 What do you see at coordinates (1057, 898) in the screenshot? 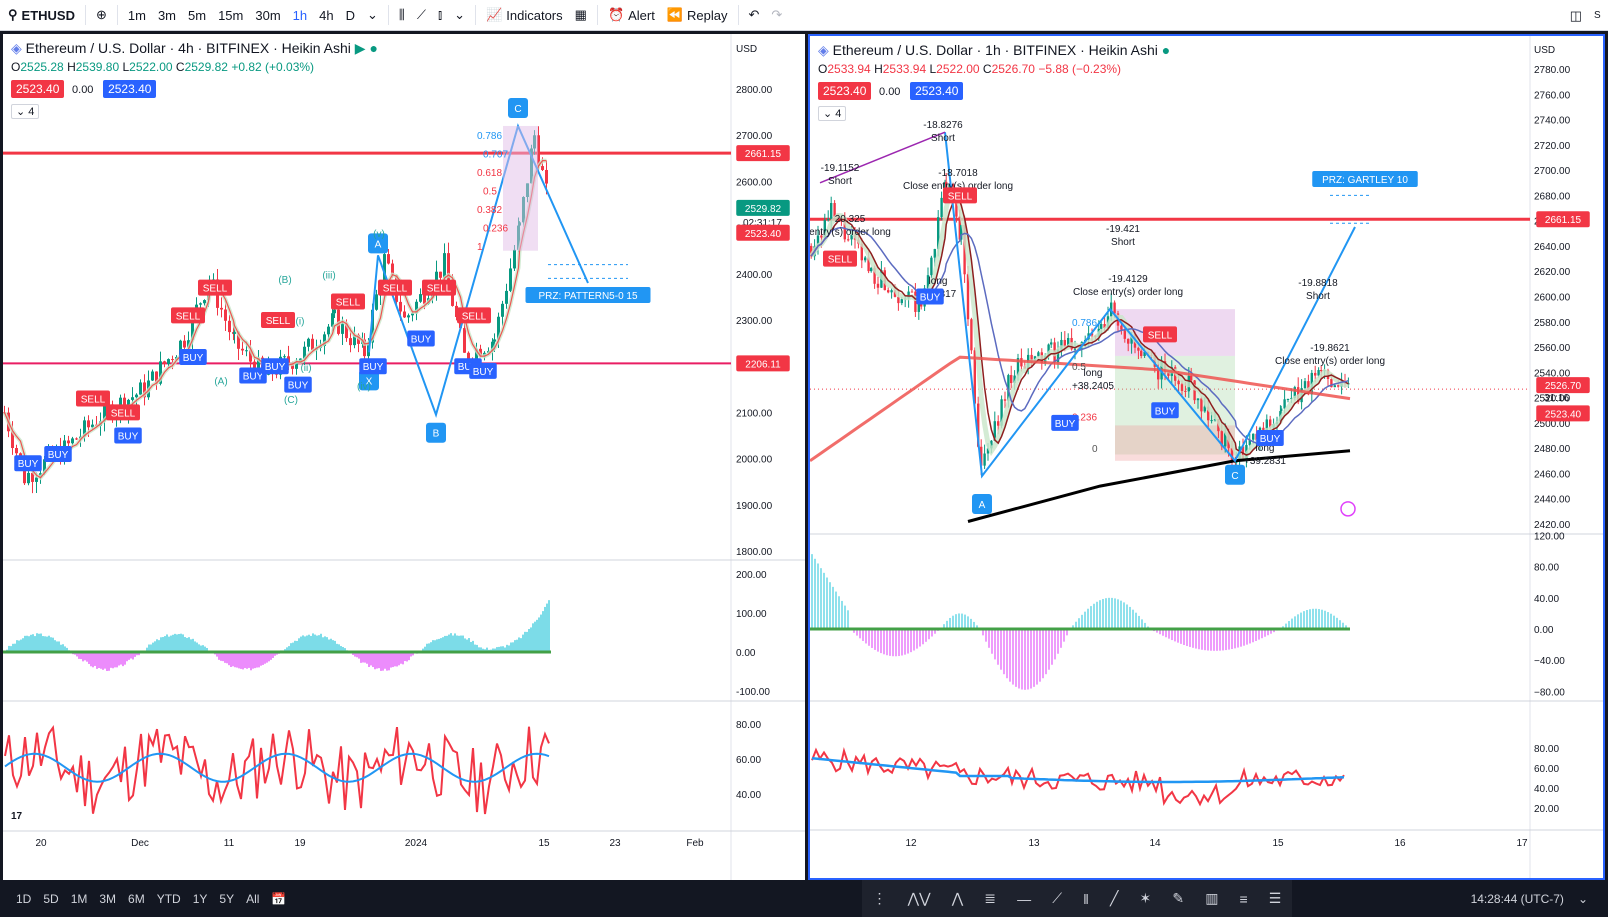
I see `ruler-icon: ⟋` at bounding box center [1057, 898].